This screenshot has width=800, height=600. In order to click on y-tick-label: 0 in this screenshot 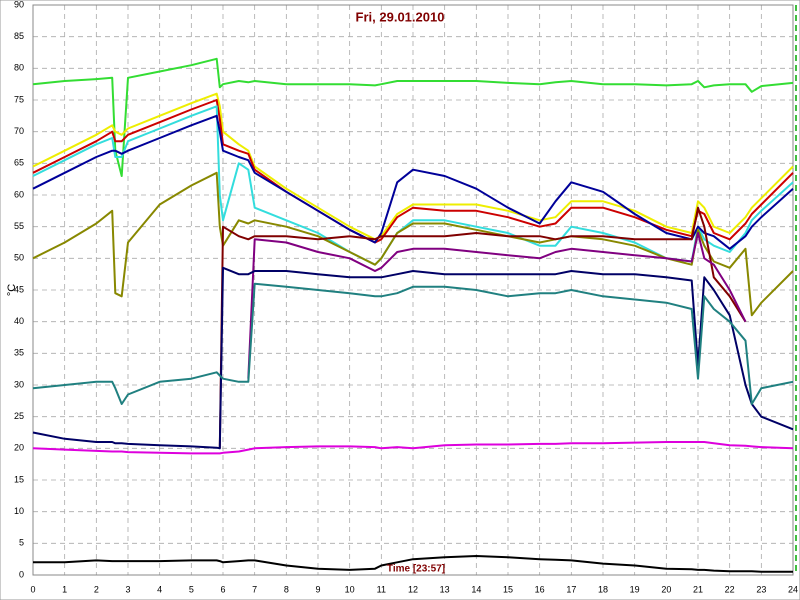, I will do `click(21, 574)`.